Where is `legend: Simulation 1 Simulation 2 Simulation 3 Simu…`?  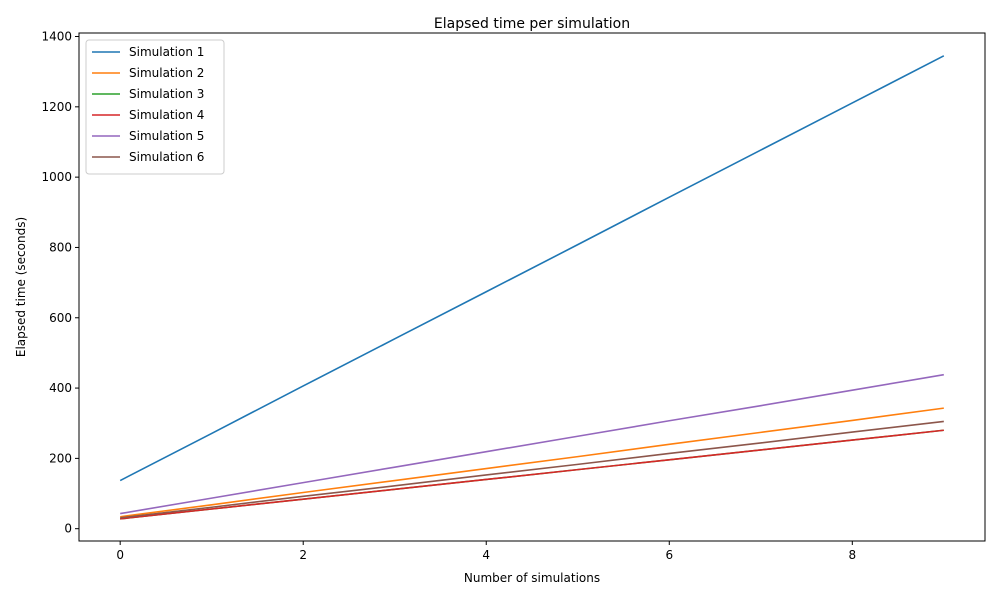 legend: Simulation 1 Simulation 2 Simulation 3 Simu… is located at coordinates (155, 107).